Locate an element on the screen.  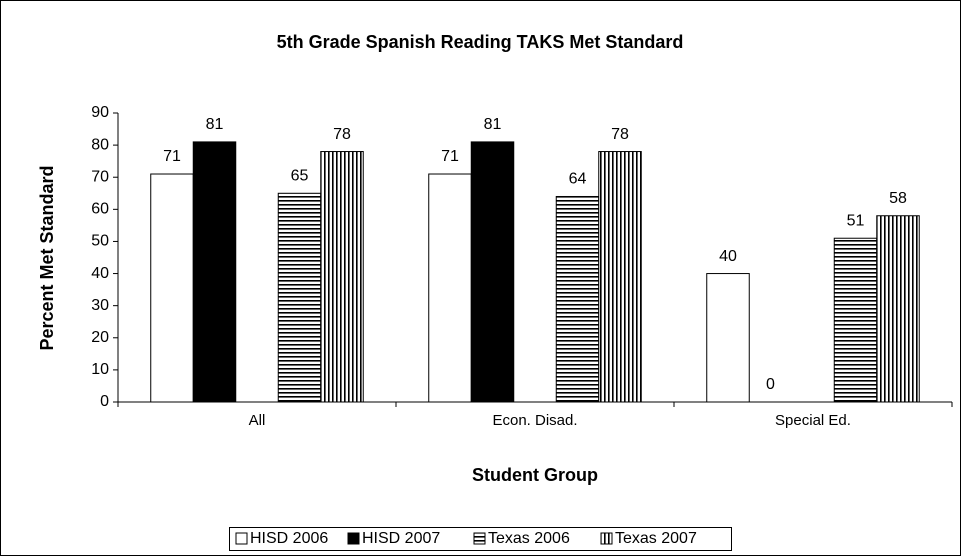
data-label: 0 is located at coordinates (770, 384).